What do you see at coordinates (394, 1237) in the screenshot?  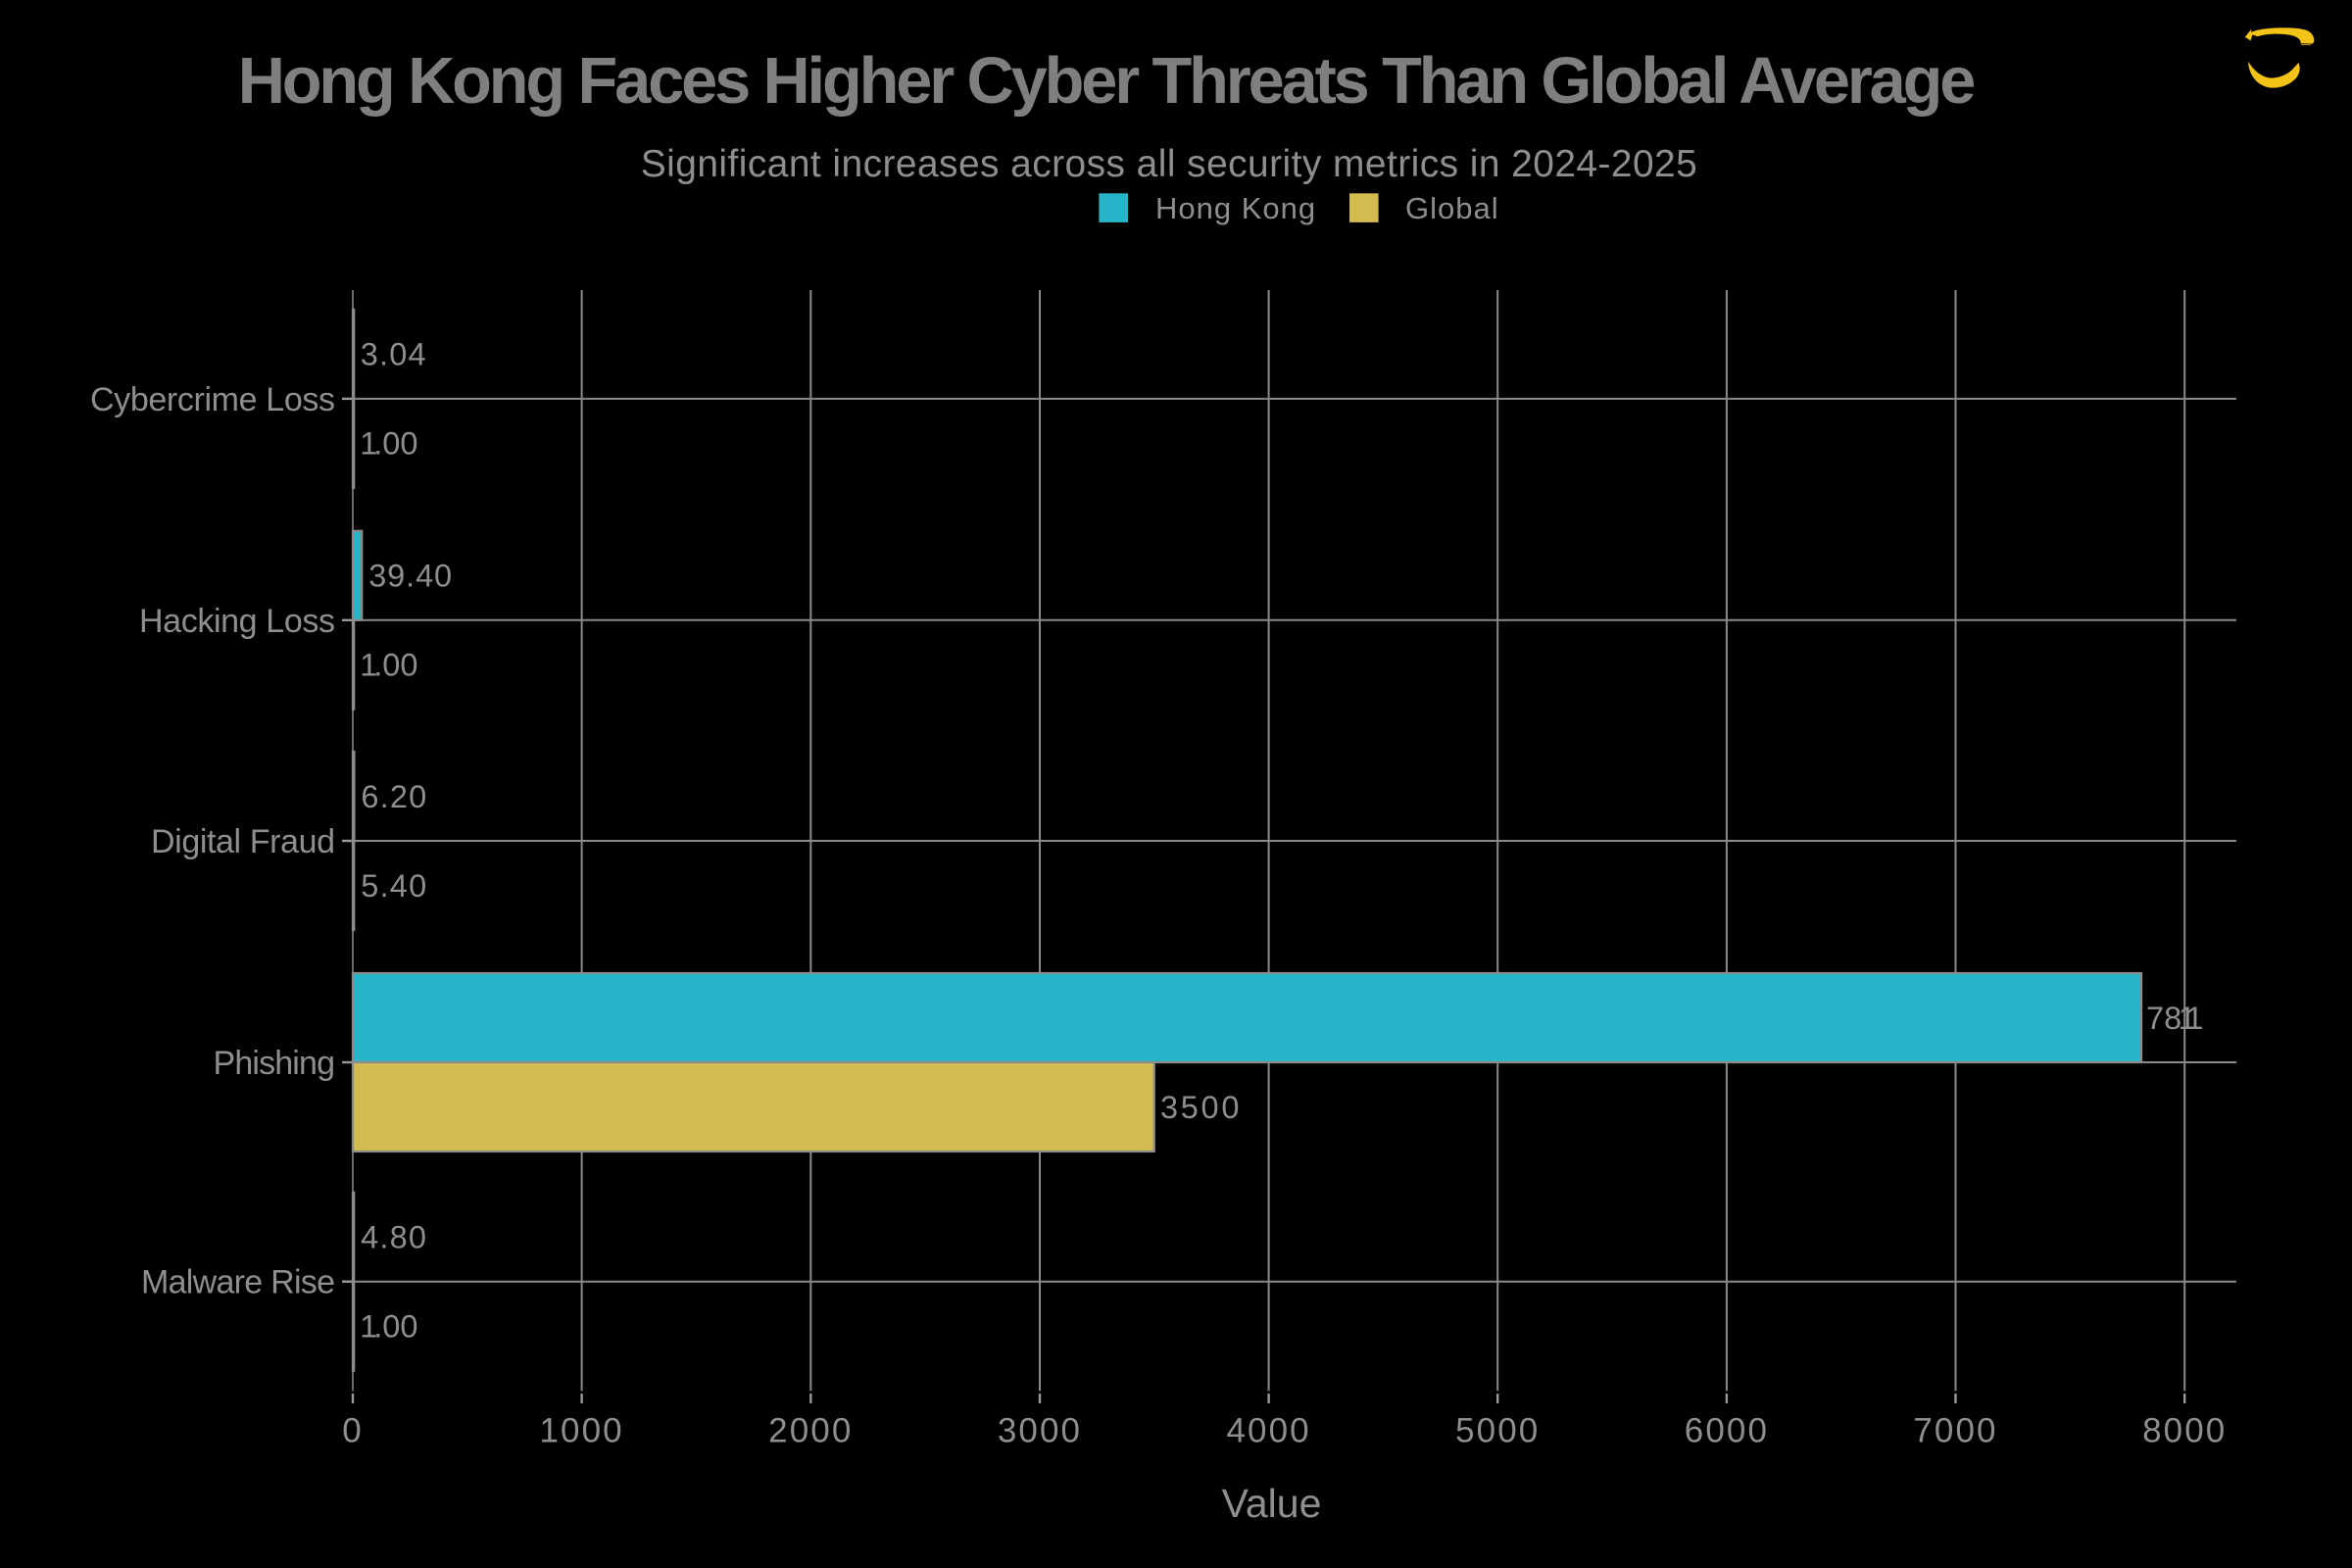 I see `svg-text: 4.80` at bounding box center [394, 1237].